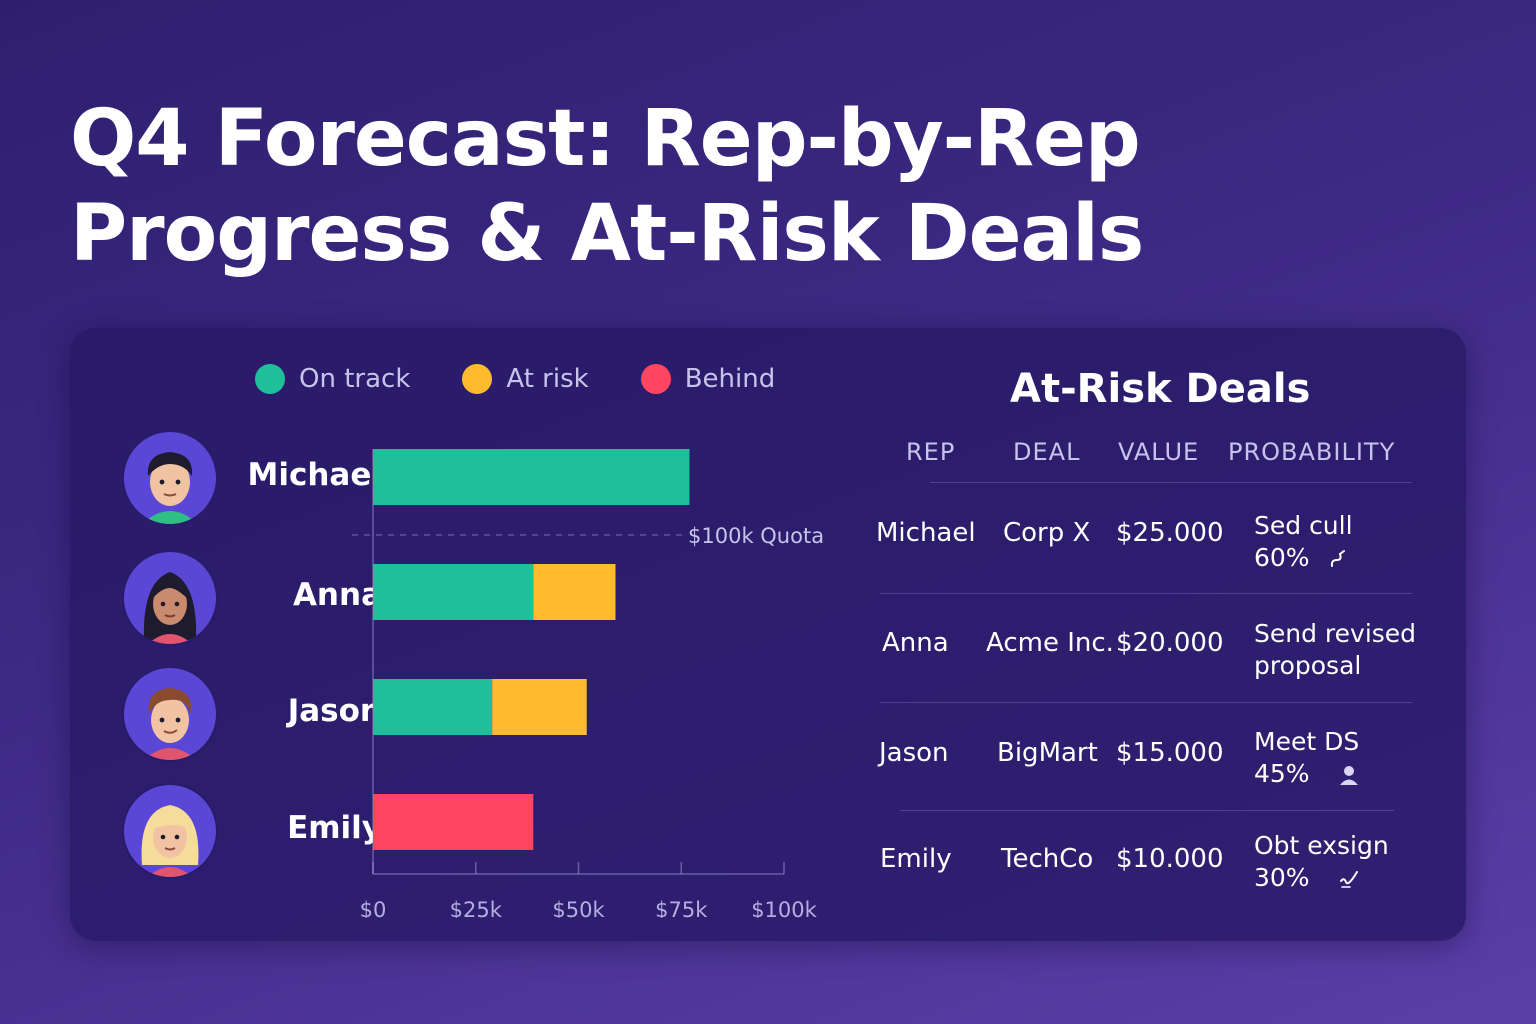 Image resolution: width=1536 pixels, height=1024 pixels. What do you see at coordinates (1349, 879) in the screenshot?
I see `signature-icon` at bounding box center [1349, 879].